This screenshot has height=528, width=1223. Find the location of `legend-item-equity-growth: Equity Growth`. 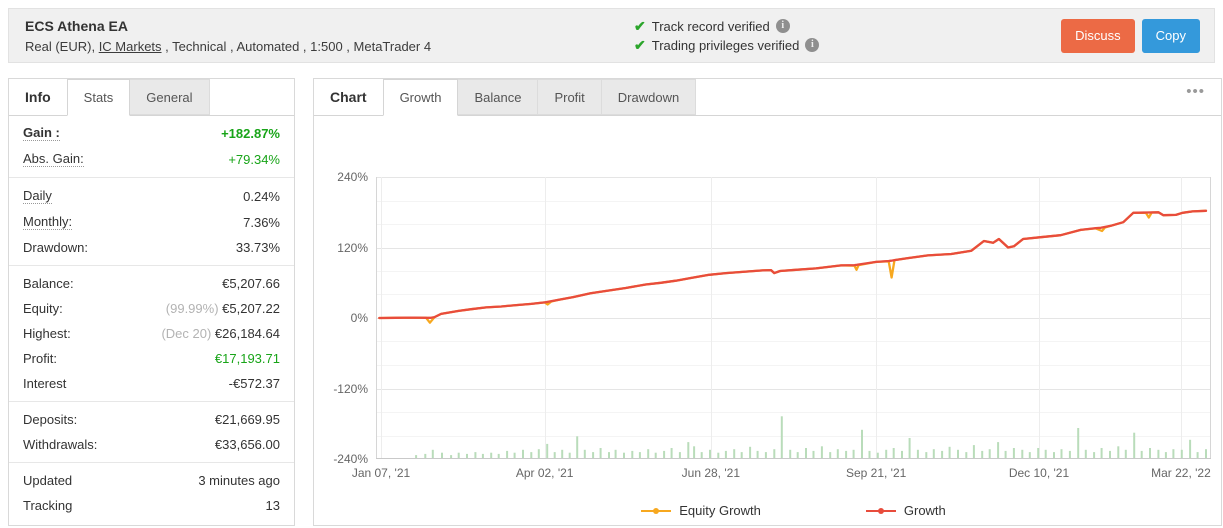

legend-item-equity-growth: Equity Growth is located at coordinates (701, 510).